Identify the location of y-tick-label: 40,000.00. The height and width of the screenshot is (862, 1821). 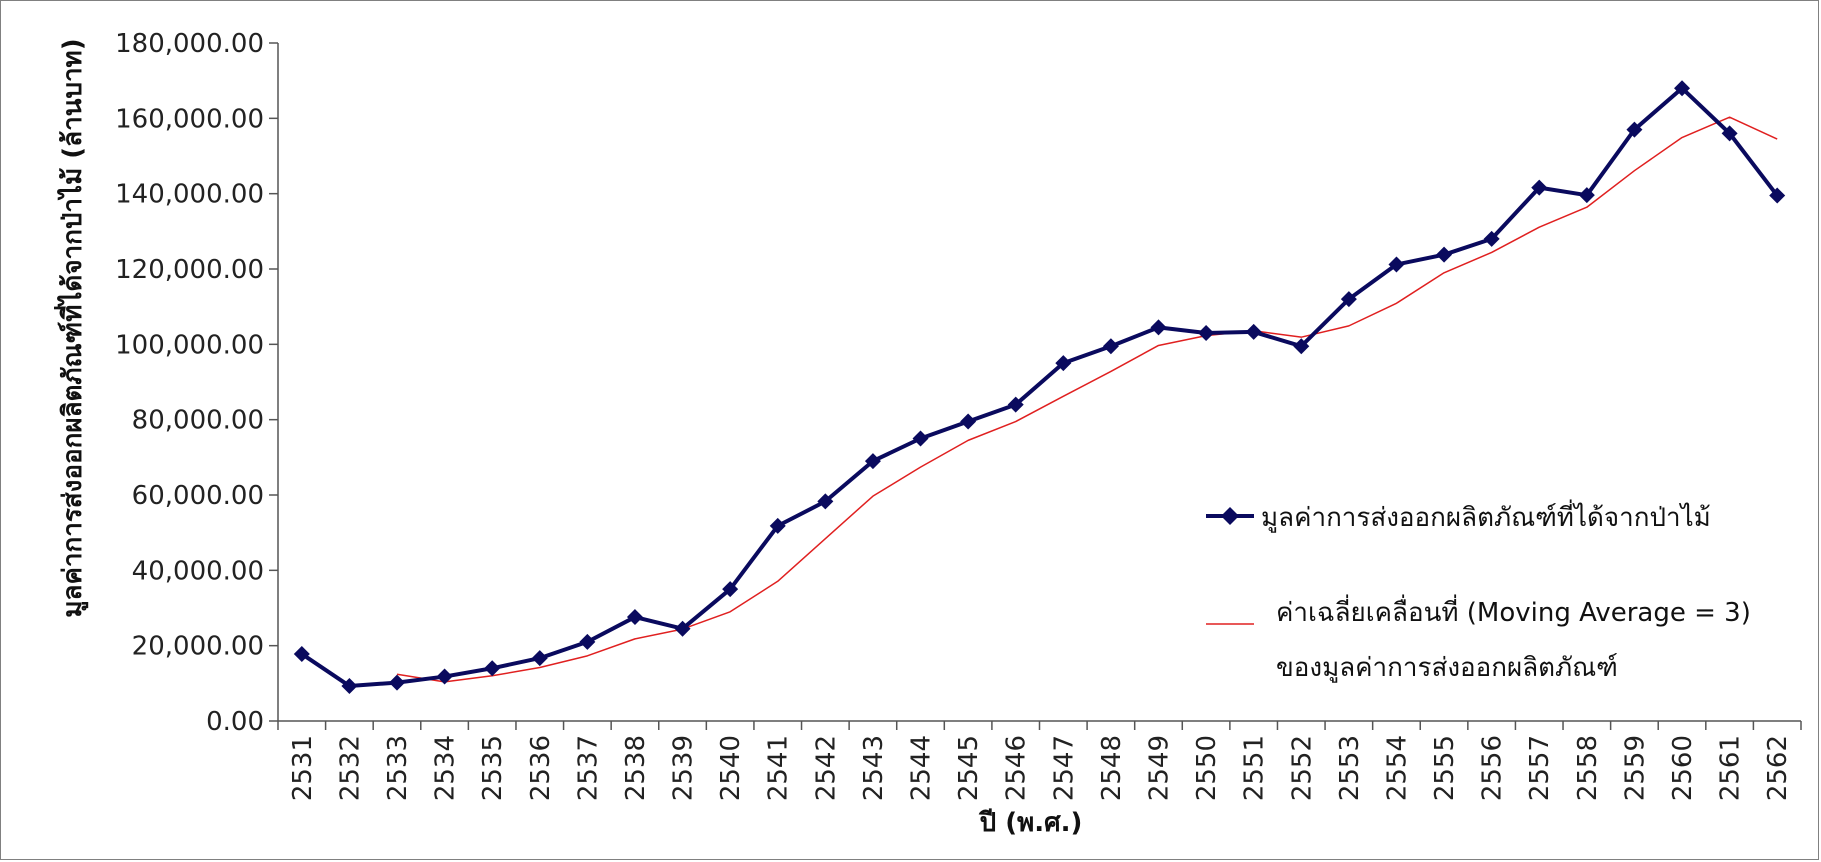
(198, 571).